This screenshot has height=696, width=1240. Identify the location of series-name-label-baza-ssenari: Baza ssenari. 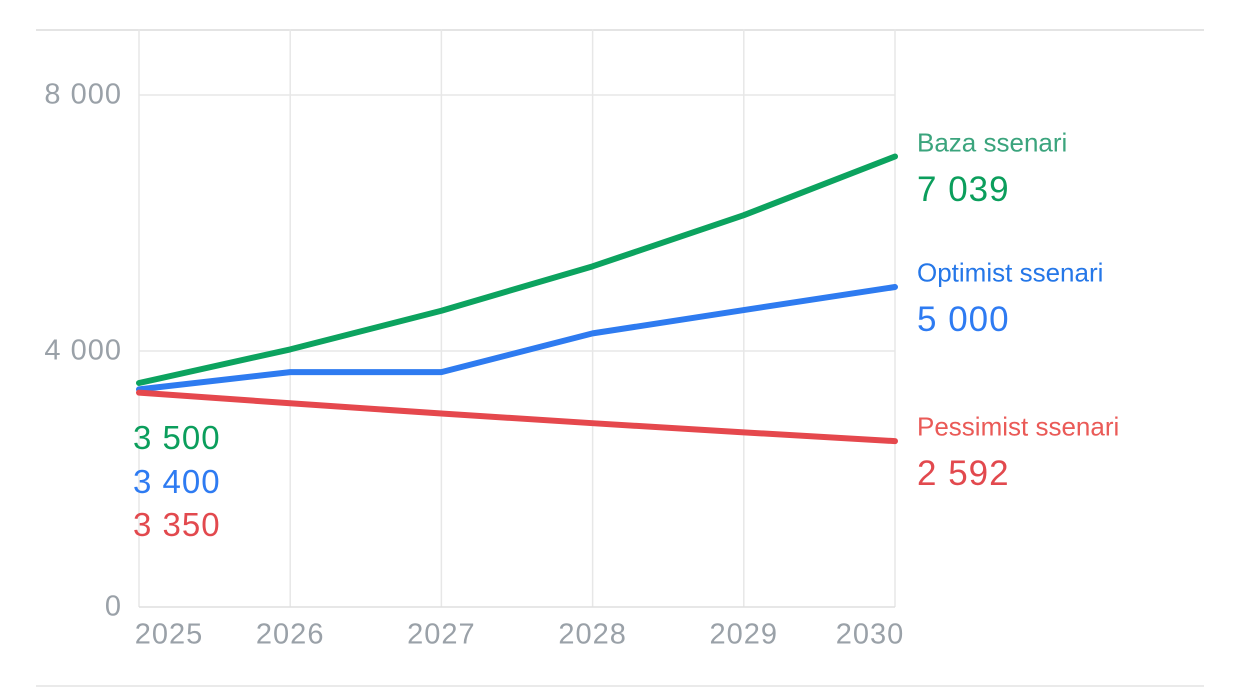
(992, 142).